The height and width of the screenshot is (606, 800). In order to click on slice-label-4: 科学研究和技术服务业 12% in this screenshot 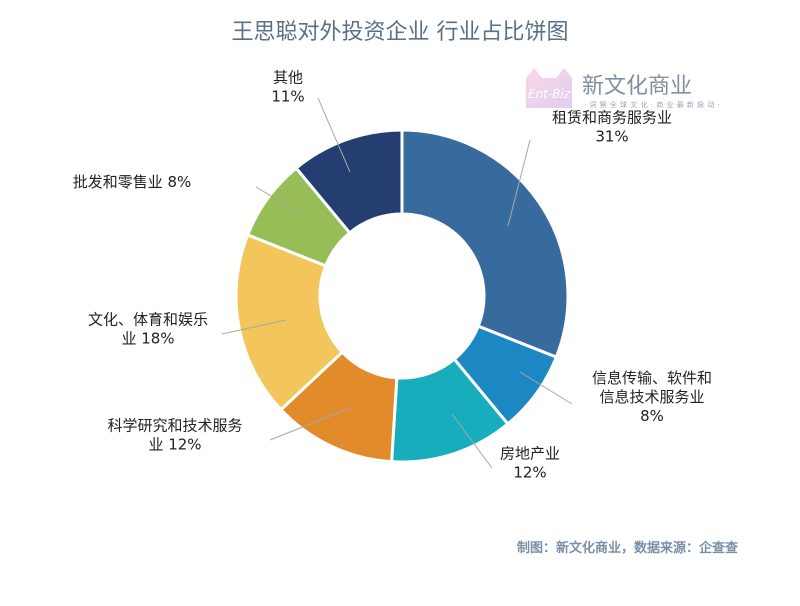, I will do `click(174, 435)`.